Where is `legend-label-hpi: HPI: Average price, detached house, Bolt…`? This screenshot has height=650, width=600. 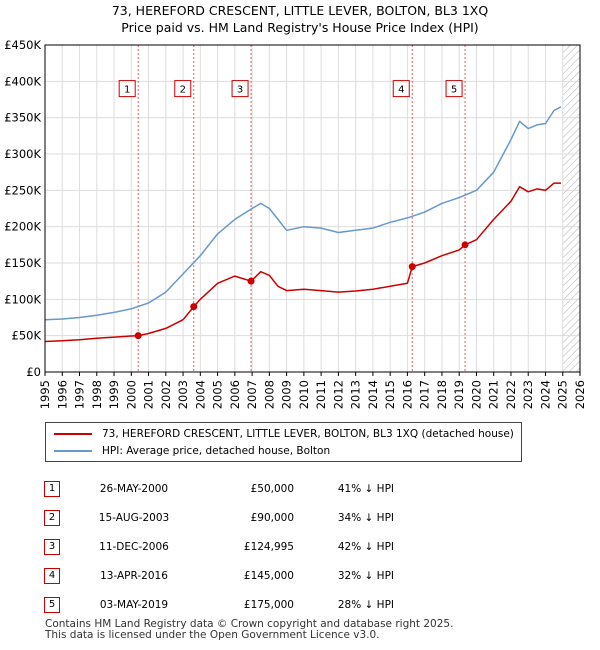
legend-label-hpi: HPI: Average price, detached house, Bolt… is located at coordinates (216, 451).